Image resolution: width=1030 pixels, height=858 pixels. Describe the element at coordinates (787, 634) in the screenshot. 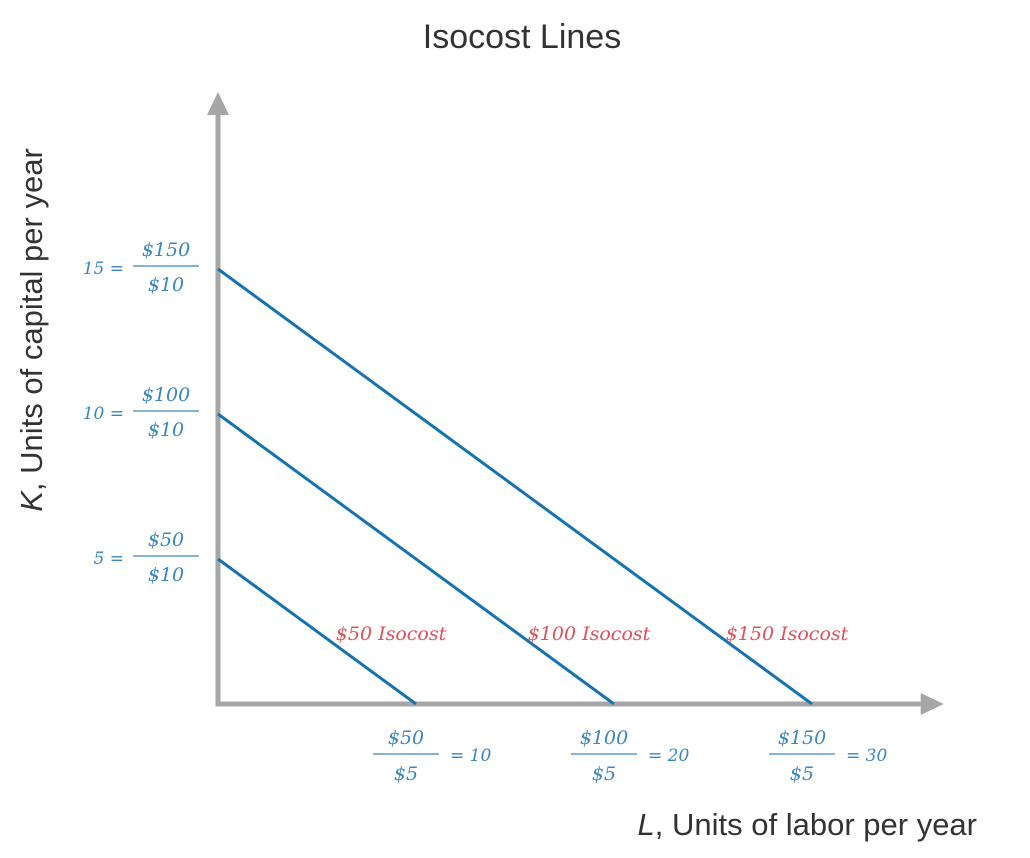

I see `isocost-label-3: $150 Isocost` at that location.